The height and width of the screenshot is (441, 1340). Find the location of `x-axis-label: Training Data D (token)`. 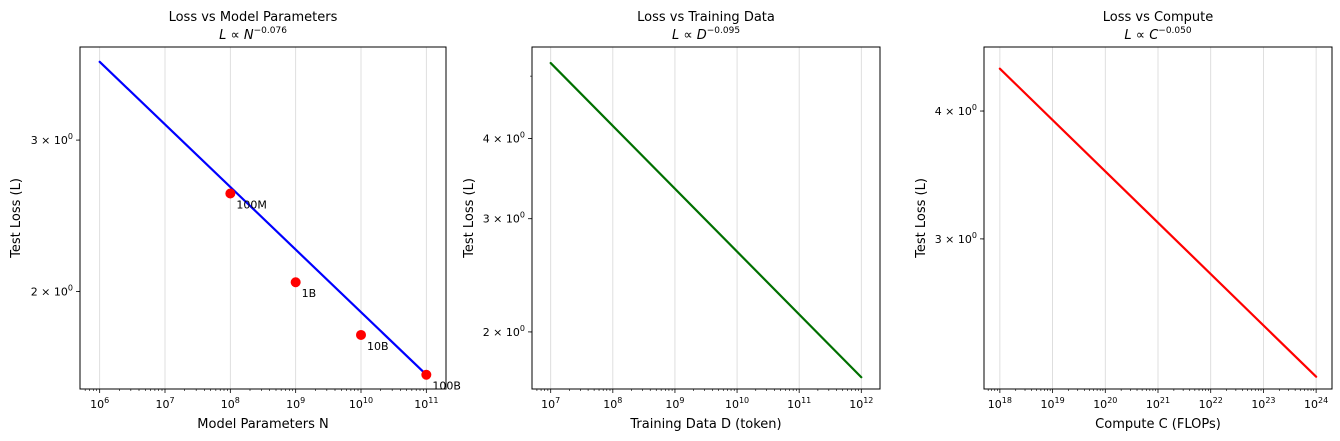

x-axis-label: Training Data D (token) is located at coordinates (705, 424).